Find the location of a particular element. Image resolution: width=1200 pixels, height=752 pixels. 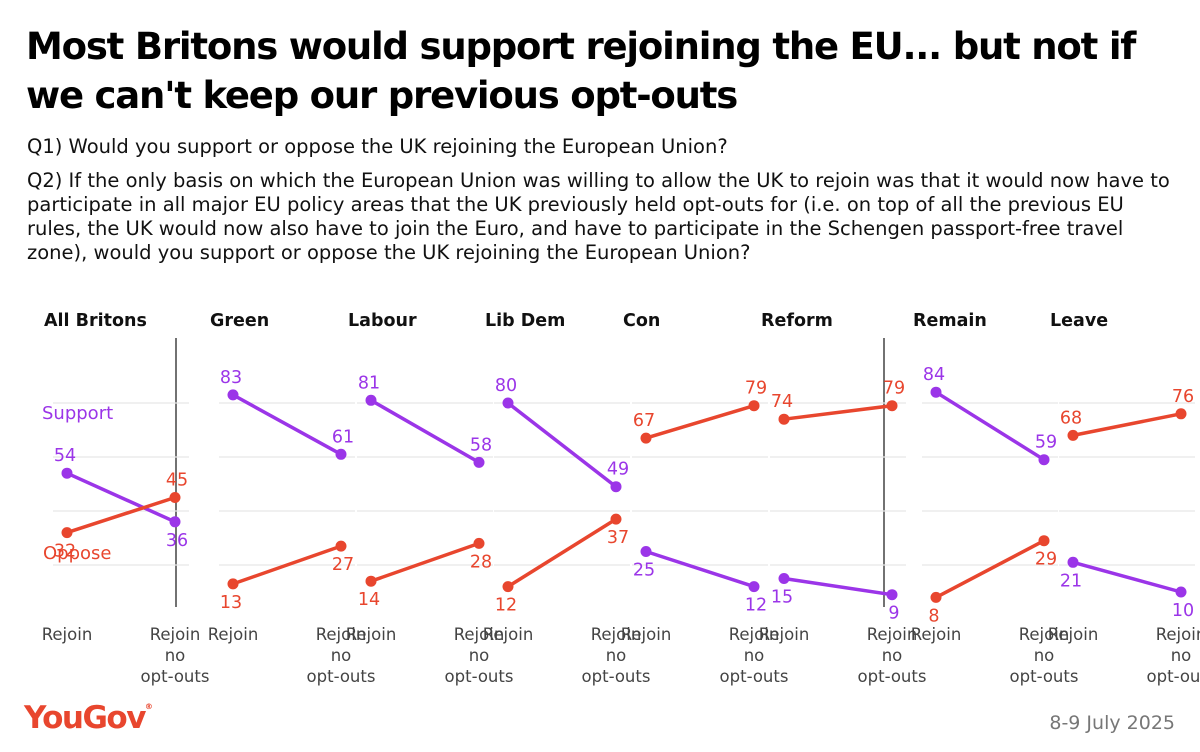

data-label-oppose: 45 is located at coordinates (177, 481).